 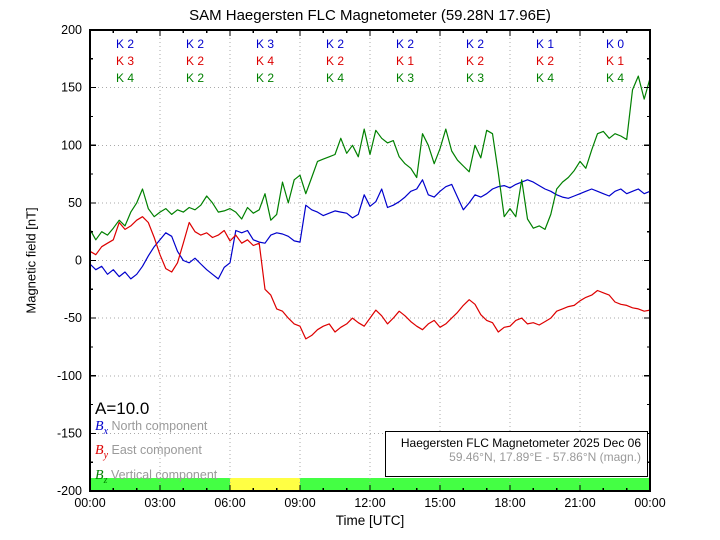 I want to click on k-index-by-col6: K 2, so click(x=544, y=61).